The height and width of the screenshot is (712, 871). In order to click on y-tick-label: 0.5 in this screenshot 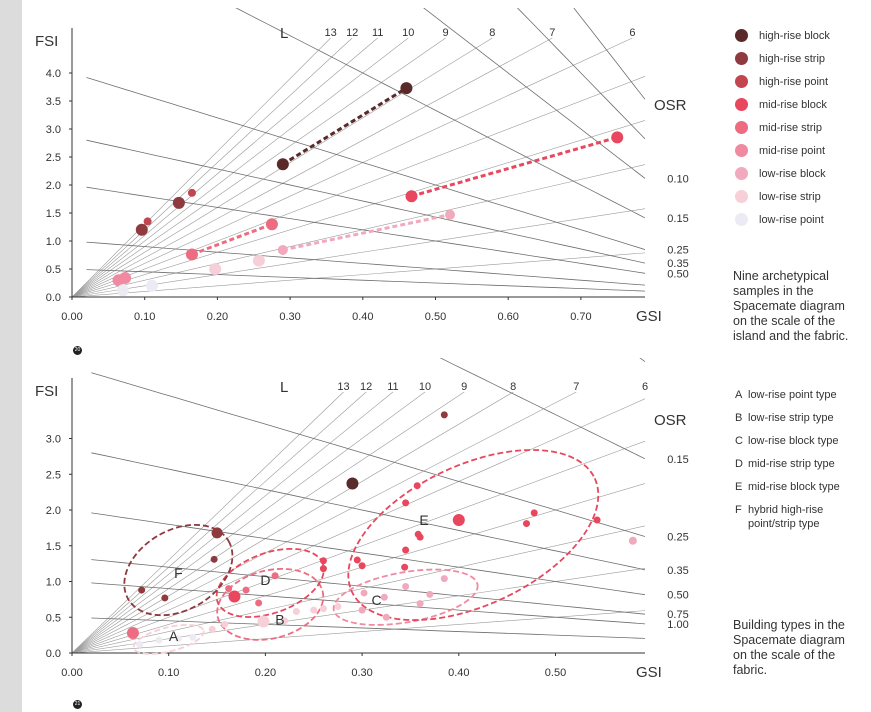, I will do `click(53, 270)`.